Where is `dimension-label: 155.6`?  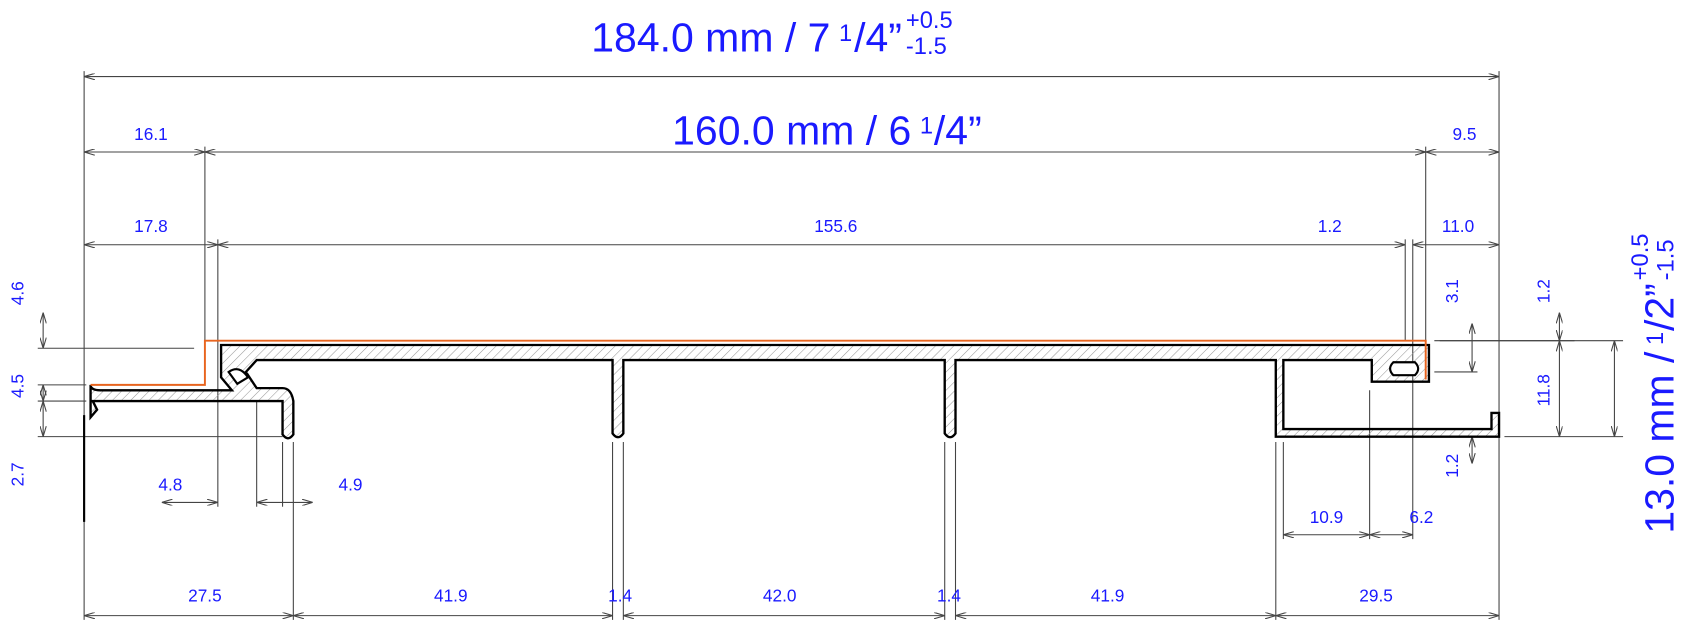
dimension-label: 155.6 is located at coordinates (835, 226).